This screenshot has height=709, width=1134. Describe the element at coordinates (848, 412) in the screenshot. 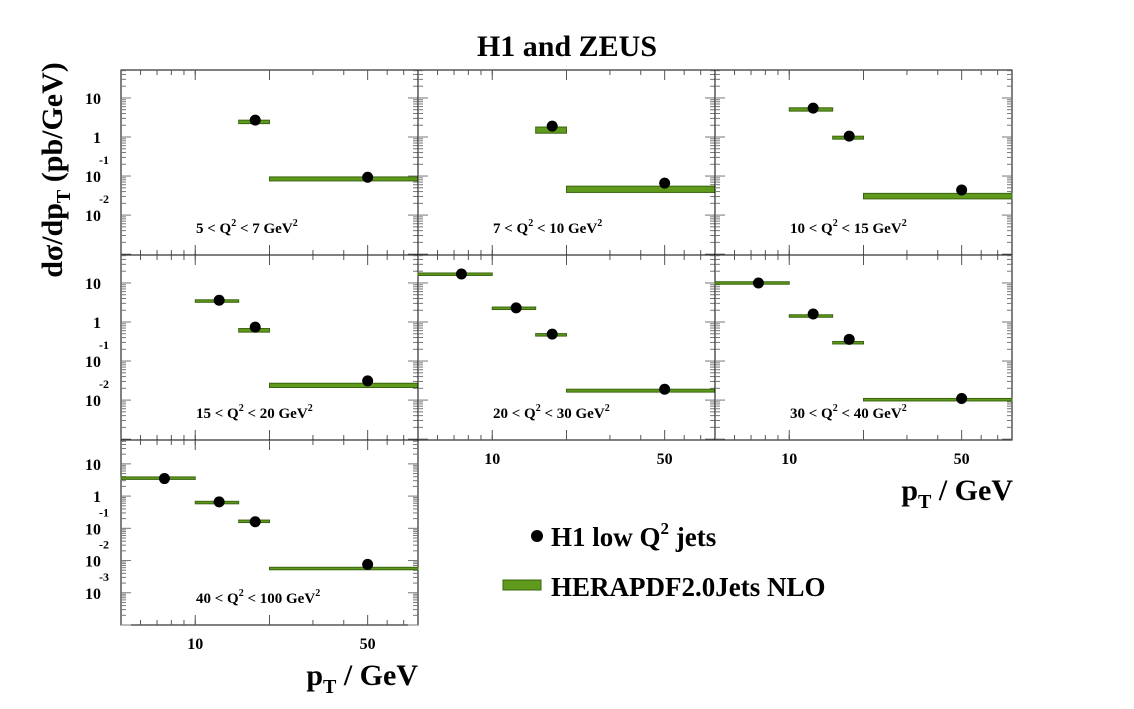

I see `panel-label: 30 < Q2 < 40 GeV2` at that location.